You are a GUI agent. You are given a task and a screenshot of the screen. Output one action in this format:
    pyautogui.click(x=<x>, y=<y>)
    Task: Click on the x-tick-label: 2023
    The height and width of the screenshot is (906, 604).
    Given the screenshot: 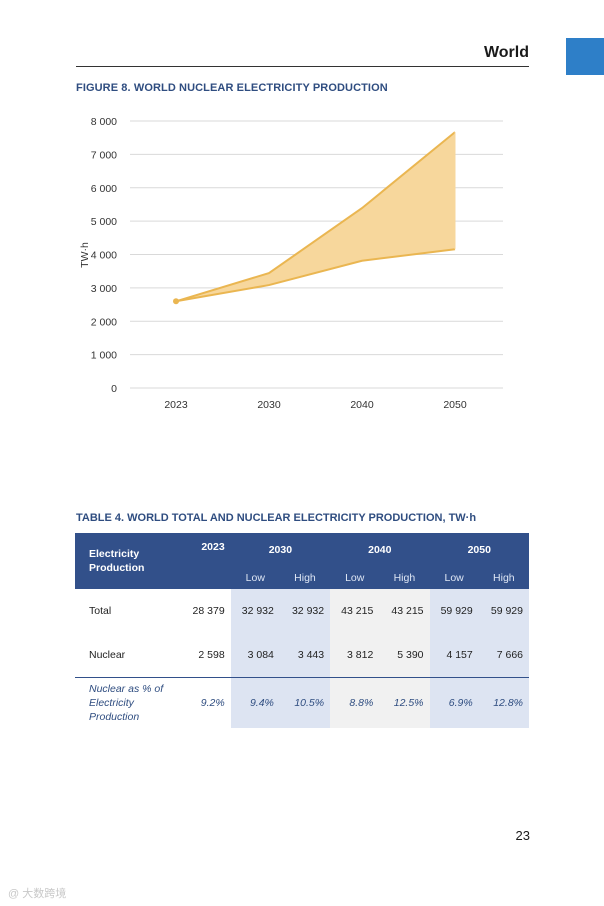 What is the action you would take?
    pyautogui.click(x=176, y=405)
    